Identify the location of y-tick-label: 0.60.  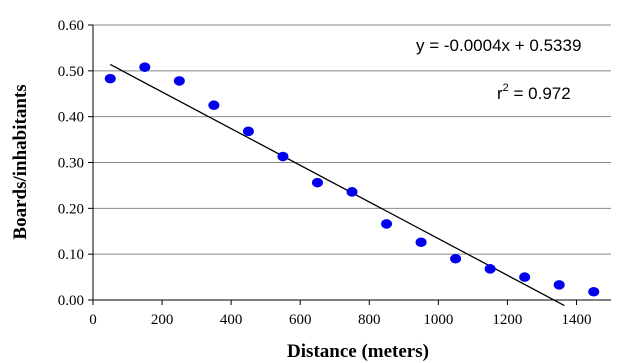
(71, 26).